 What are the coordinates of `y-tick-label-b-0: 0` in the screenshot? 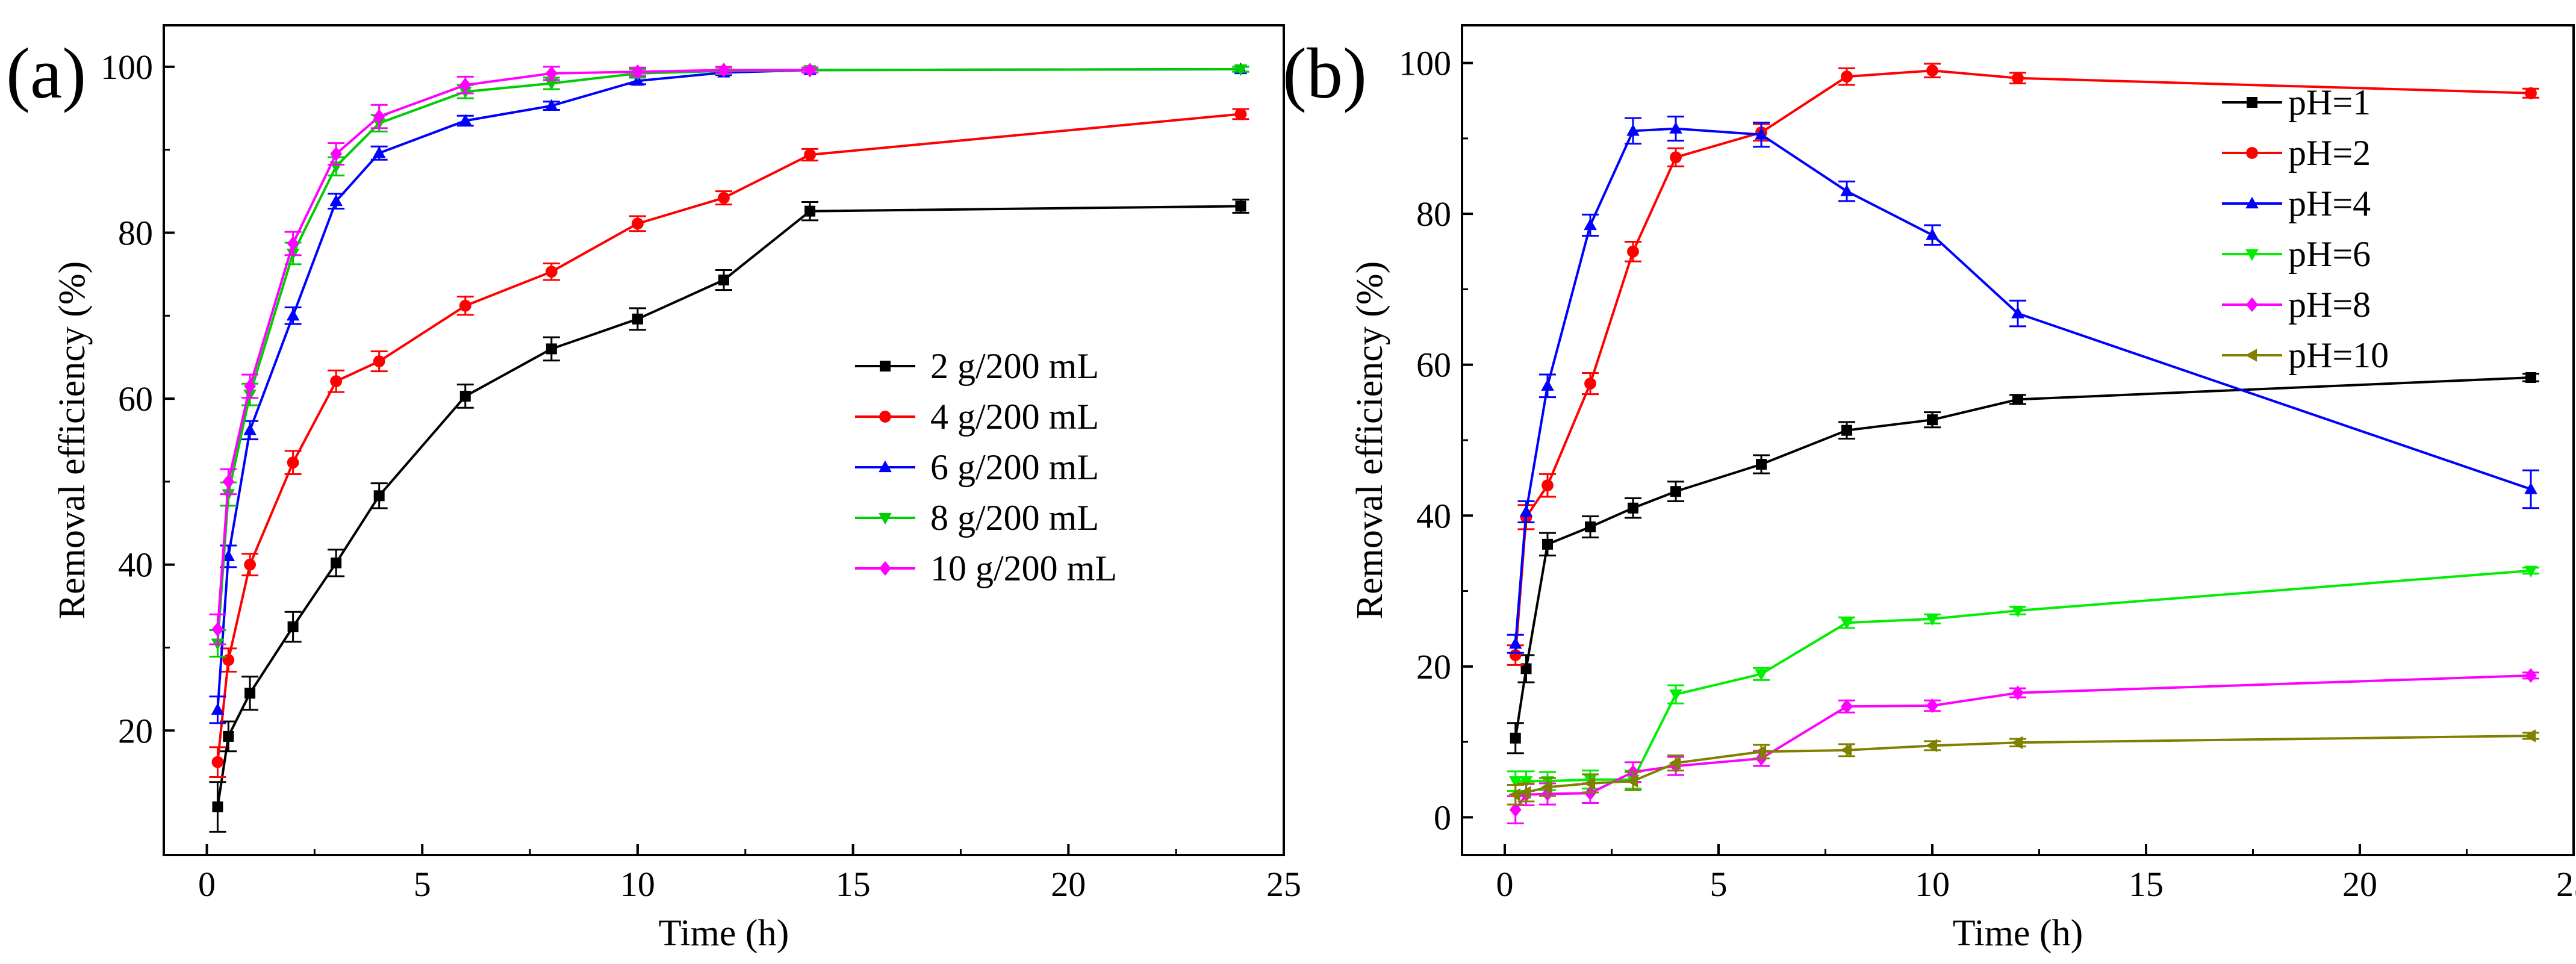 It's located at (1443, 818).